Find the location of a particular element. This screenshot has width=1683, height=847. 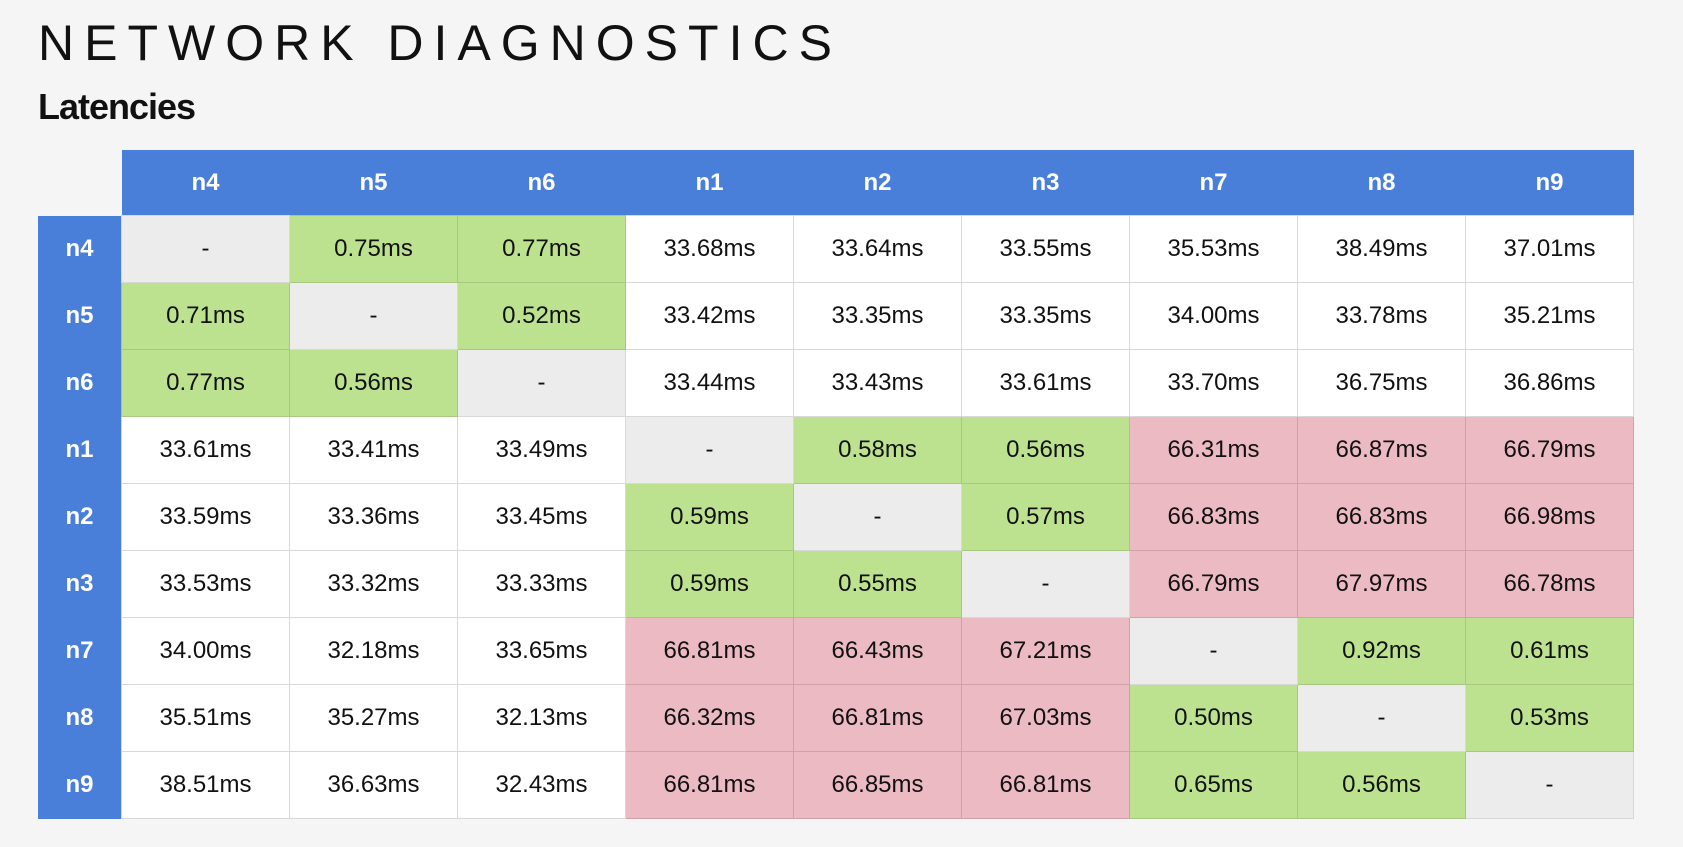

latency-cell-n4-n7: 35.53ms is located at coordinates (1213, 249).